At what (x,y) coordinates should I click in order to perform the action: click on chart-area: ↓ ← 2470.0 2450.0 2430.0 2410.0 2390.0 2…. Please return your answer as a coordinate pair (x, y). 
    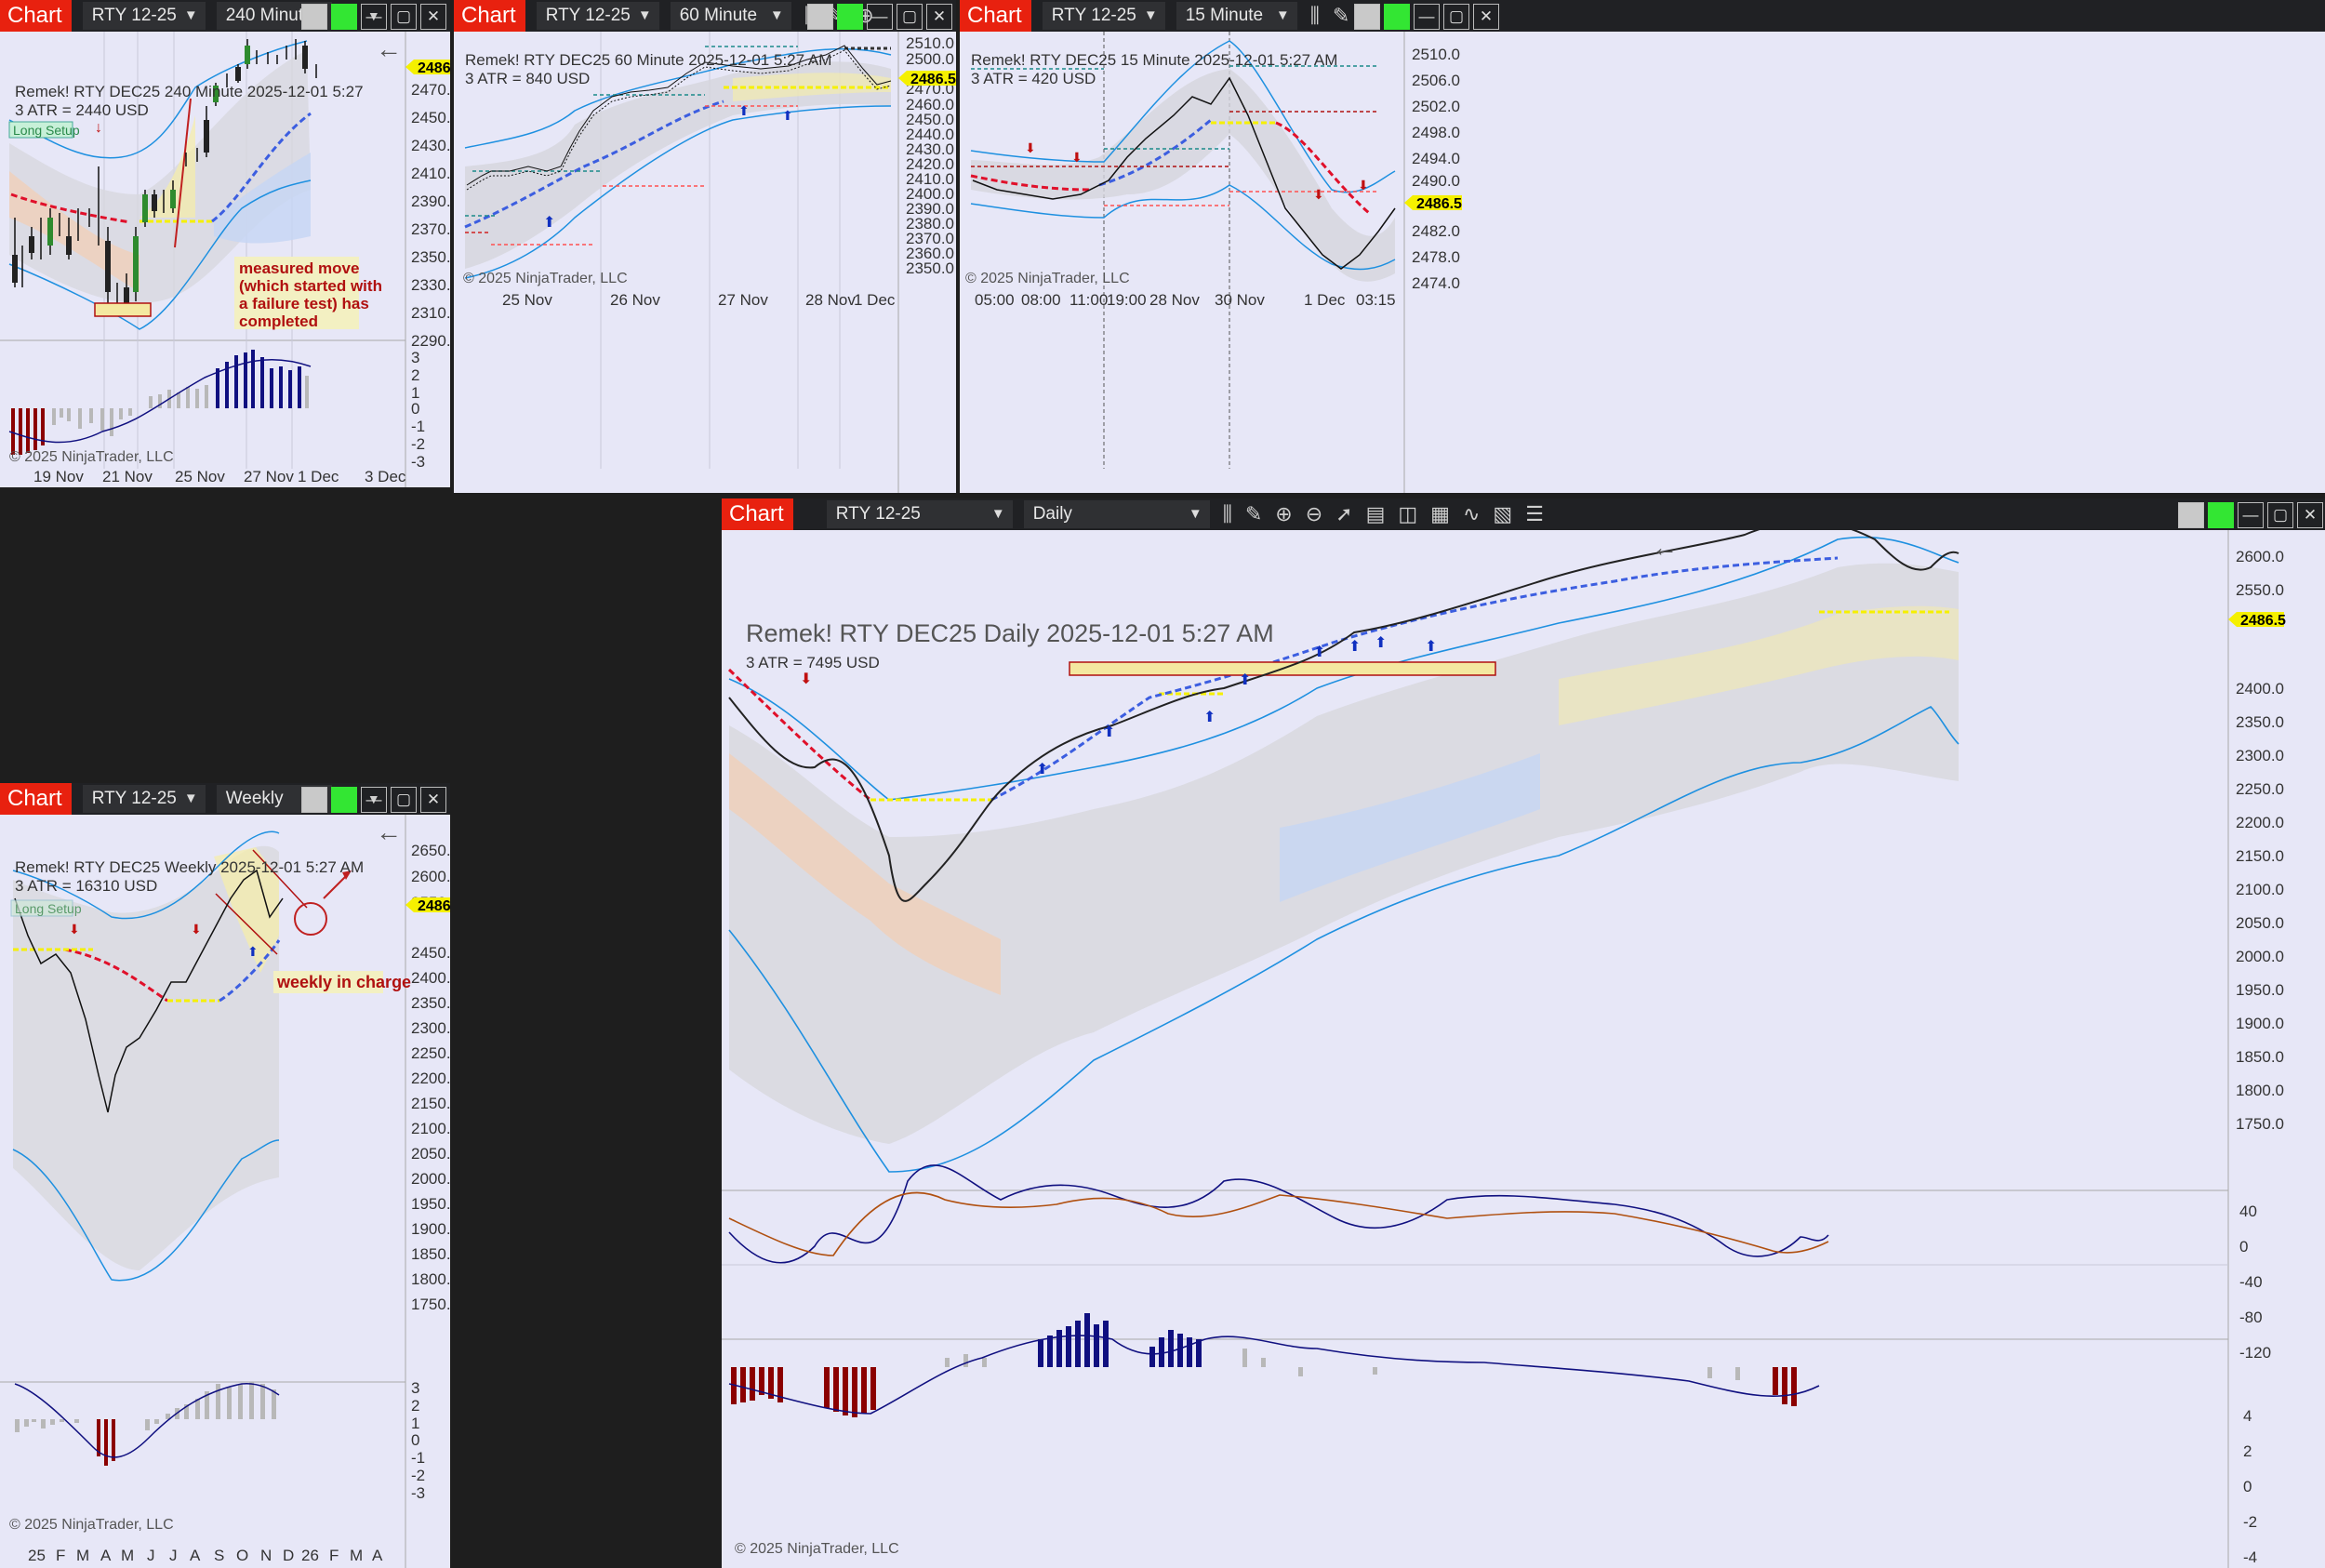
    Looking at the image, I should click on (225, 259).